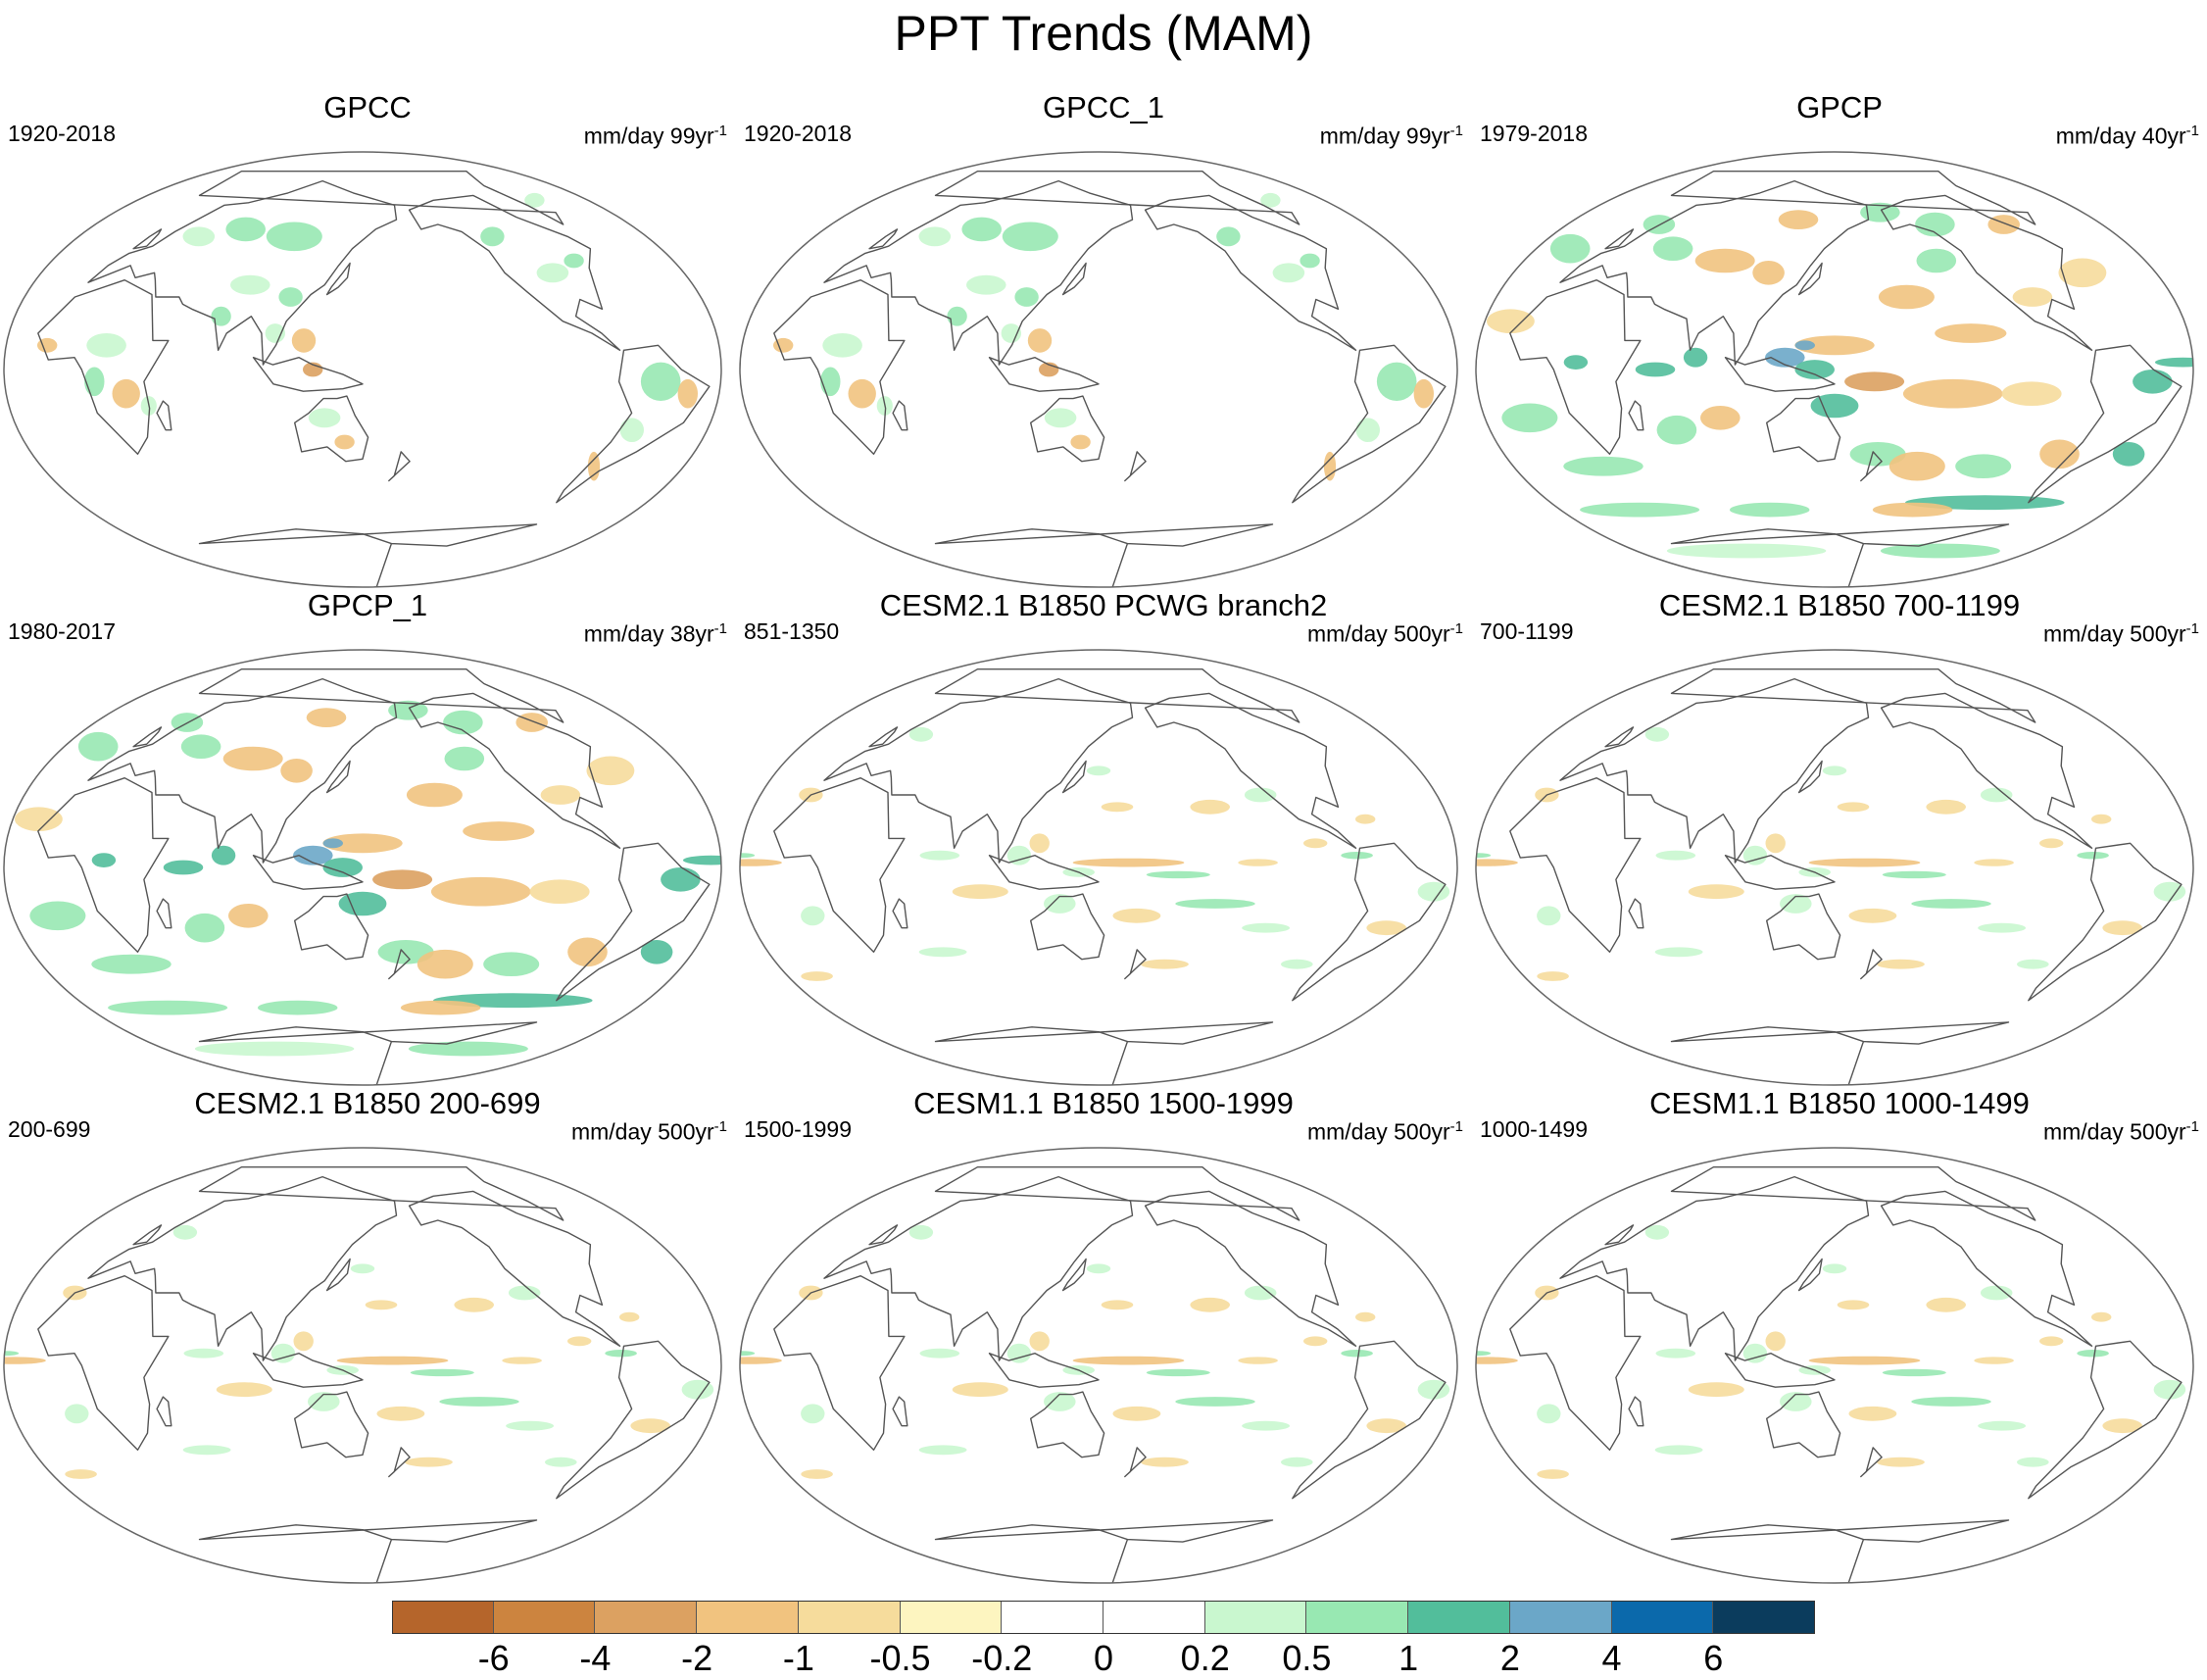 Image resolution: width=2207 pixels, height=1680 pixels. I want to click on coastline-nz, so click(399, 1462).